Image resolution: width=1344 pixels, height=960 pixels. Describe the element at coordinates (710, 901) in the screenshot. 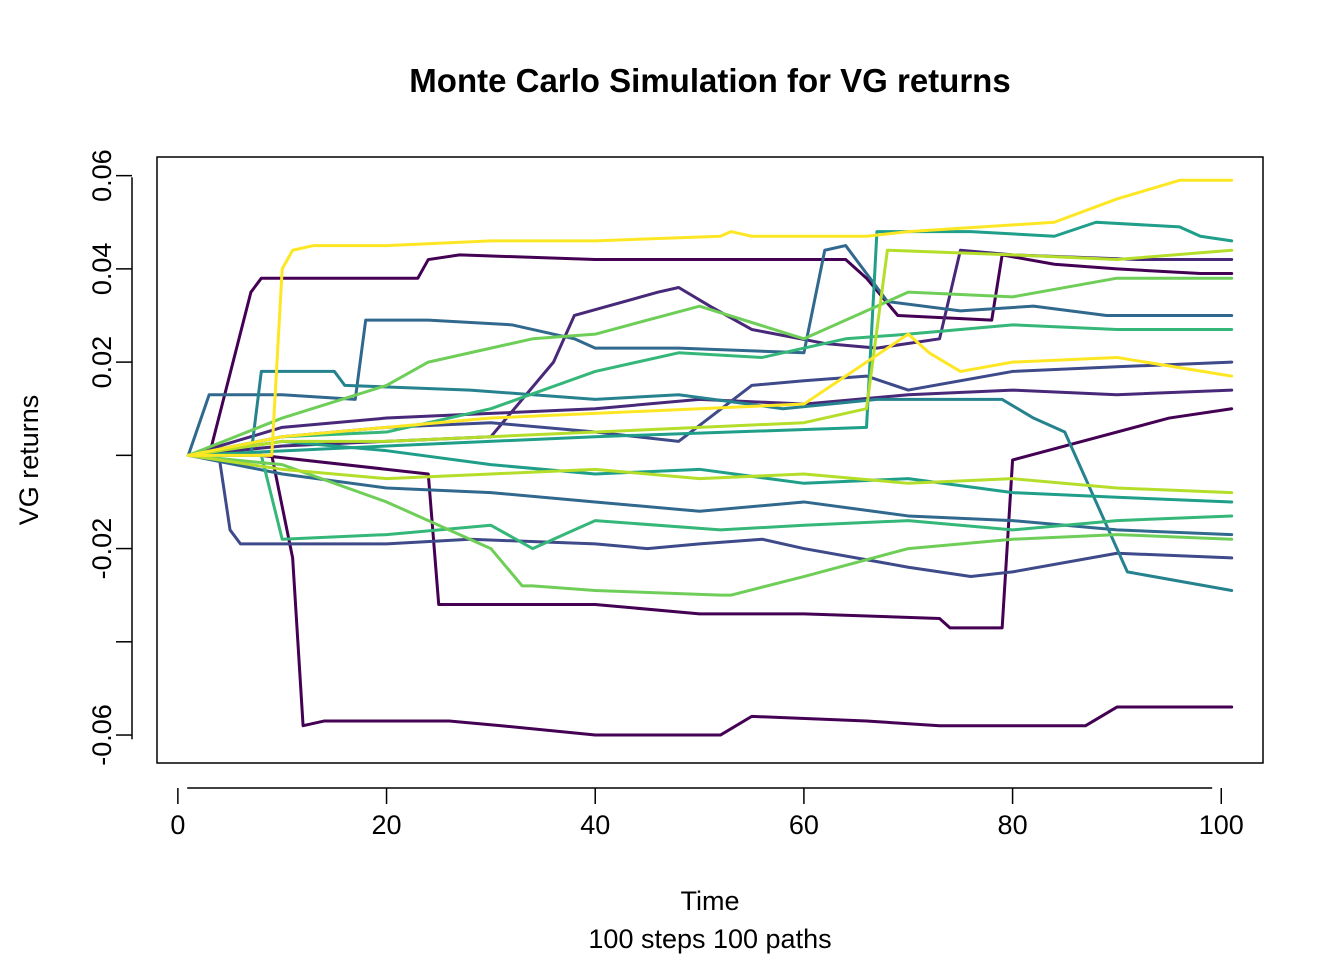

I see `x-axis-label: Time` at that location.